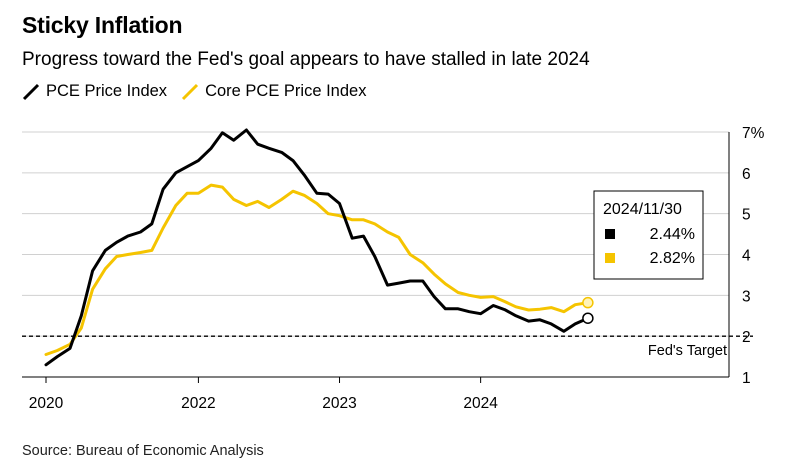 This screenshot has height=471, width=811. I want to click on y-tick-label-7: 7%, so click(753, 133).